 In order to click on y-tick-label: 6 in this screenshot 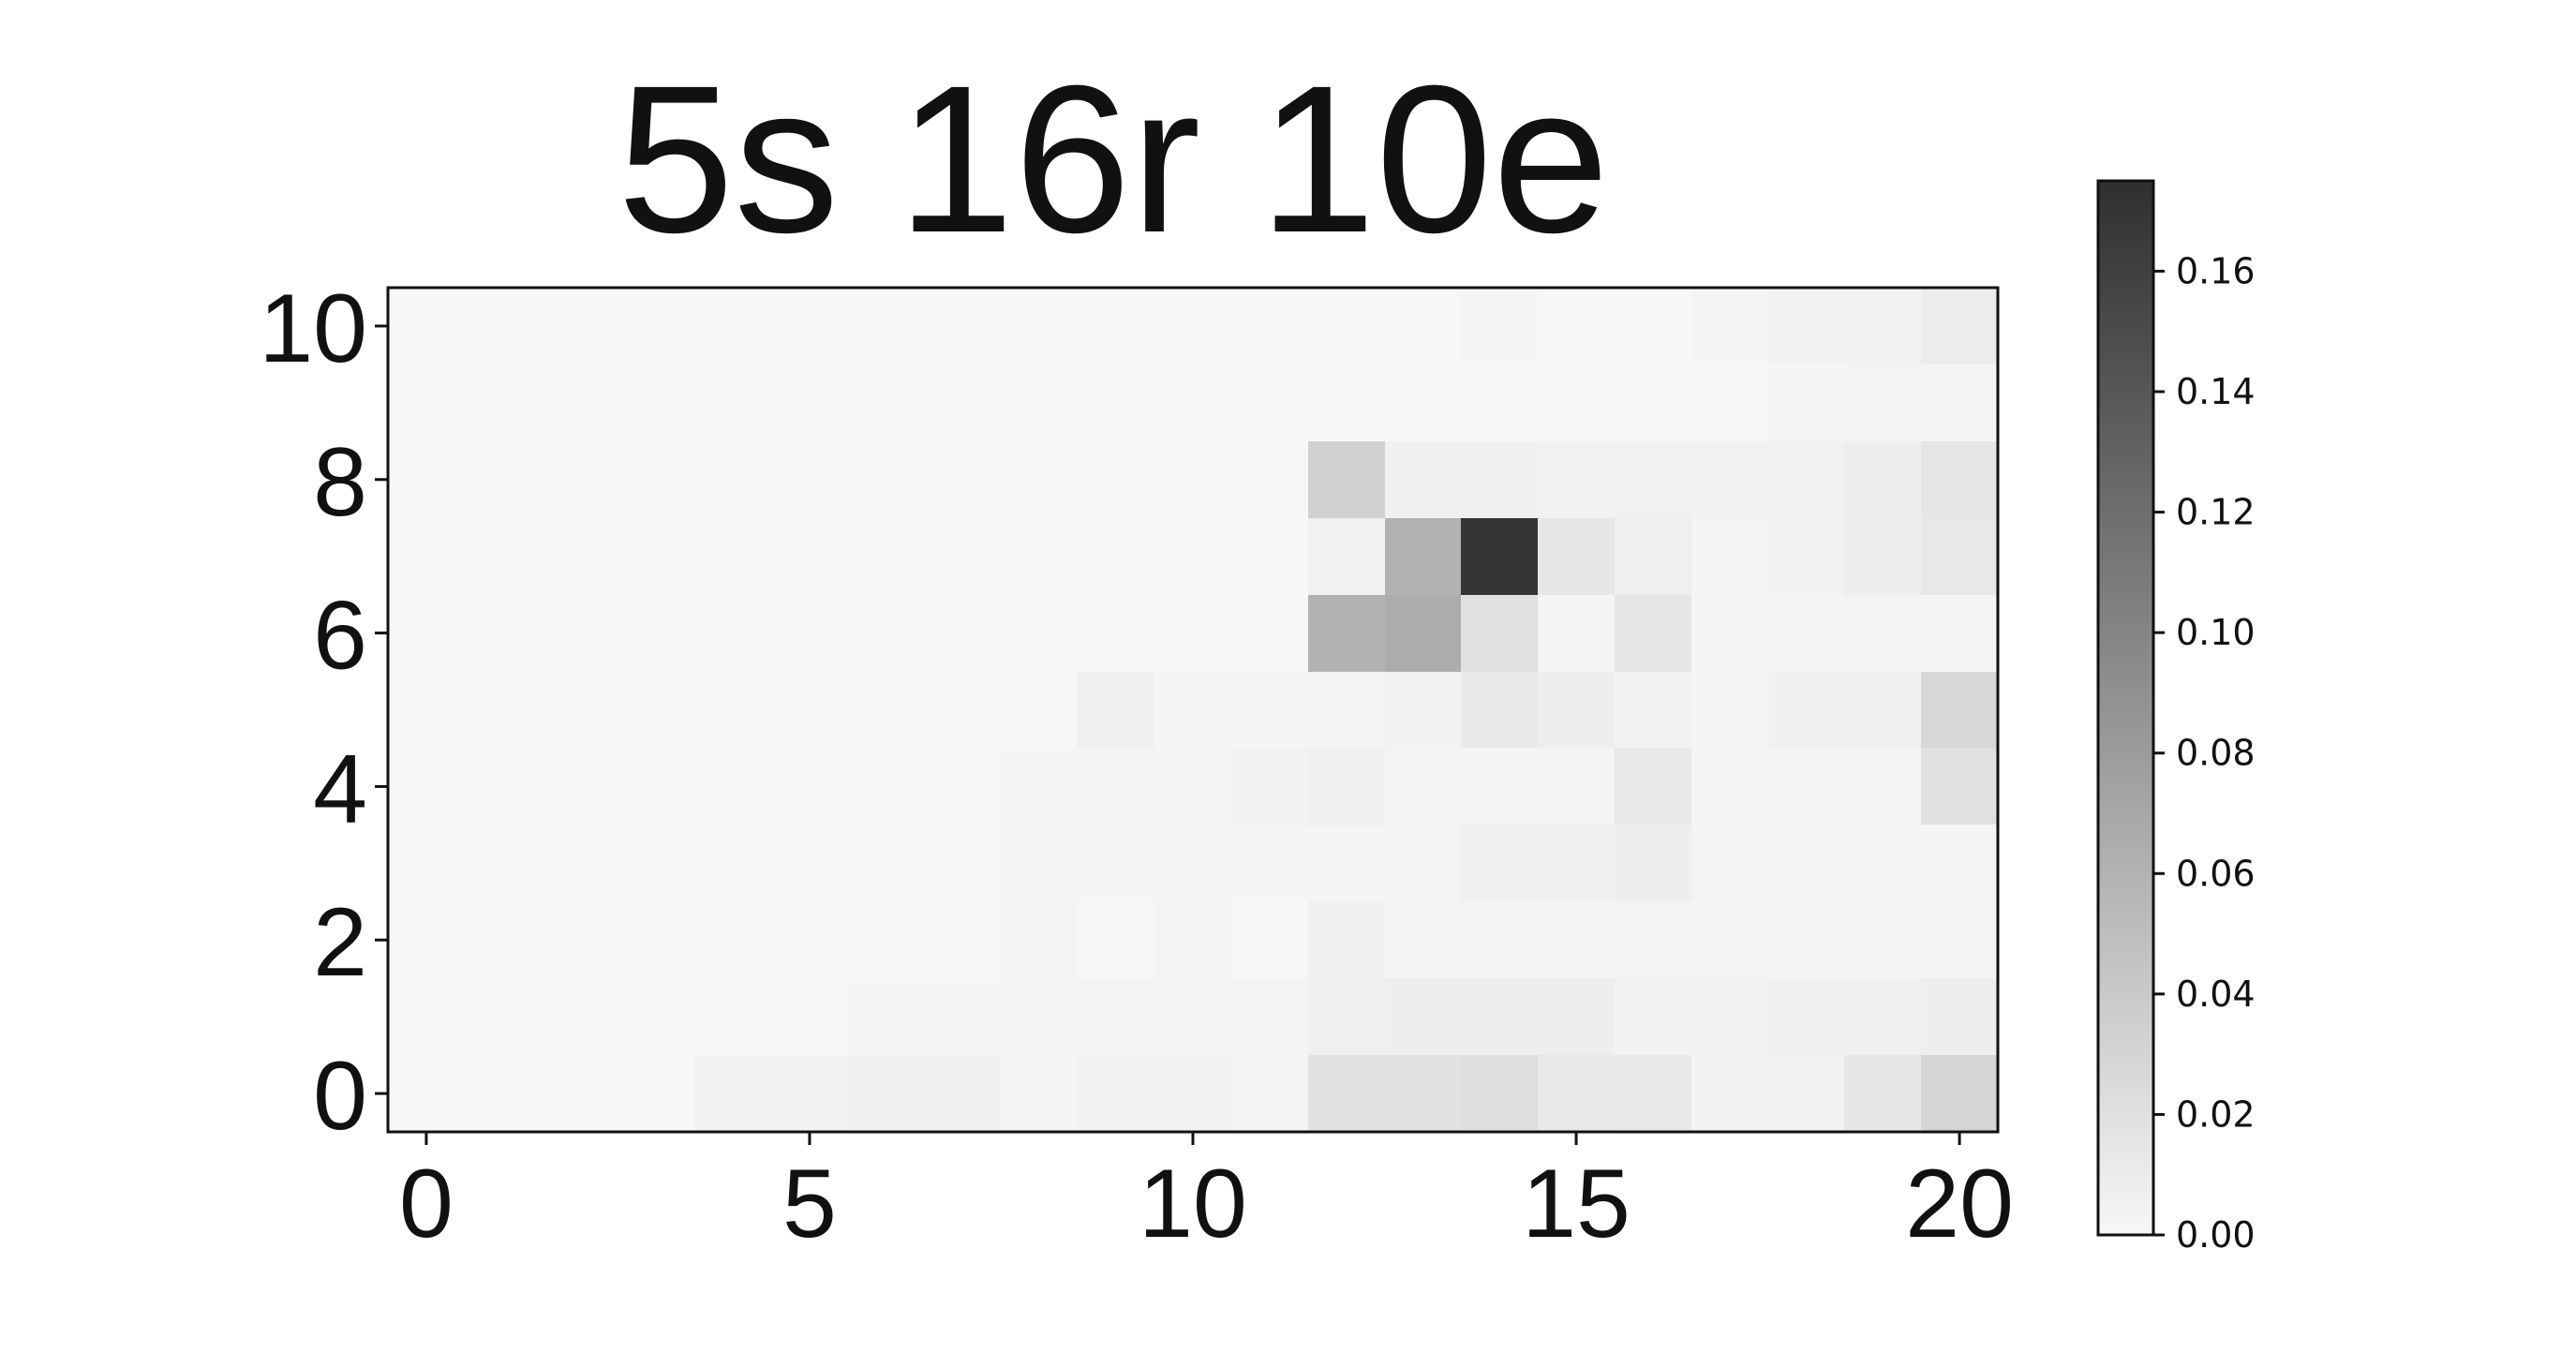, I will do `click(340, 636)`.